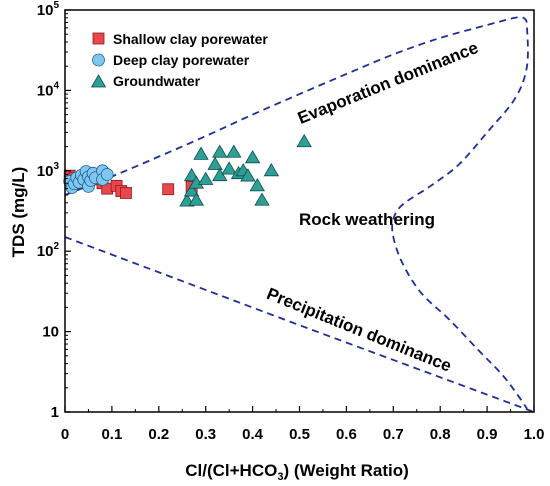 The width and height of the screenshot is (550, 486). I want to click on y-tick-label: 10, so click(50, 332).